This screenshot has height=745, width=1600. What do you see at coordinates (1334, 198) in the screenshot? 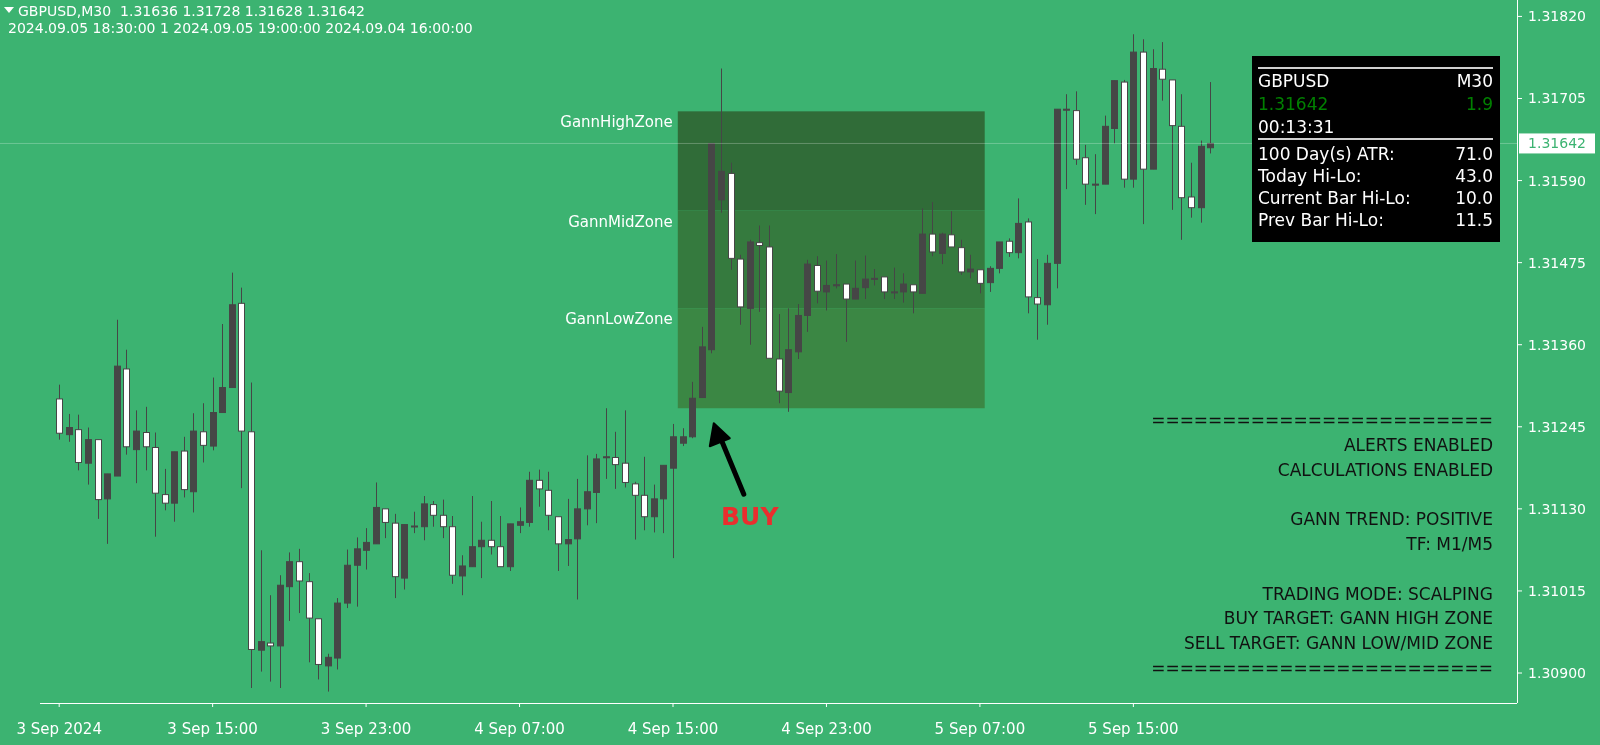
I see `annotation: Current Bar Hi-Lo:` at bounding box center [1334, 198].